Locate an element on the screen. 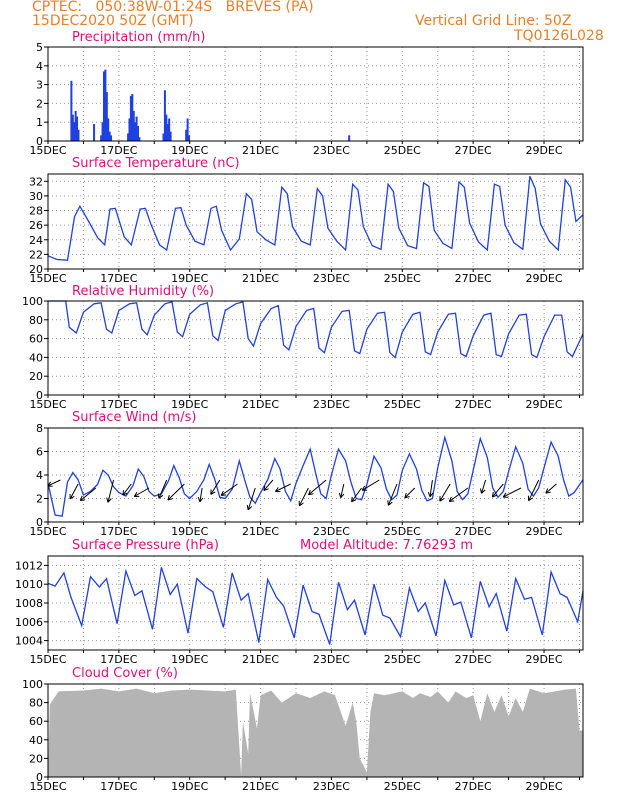 This screenshot has width=618, height=800. cloud-frame is located at coordinates (315, 730).